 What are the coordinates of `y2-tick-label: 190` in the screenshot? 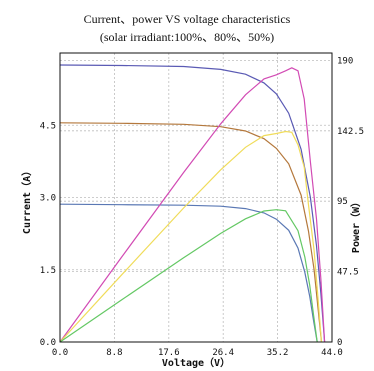 It's located at (345, 61).